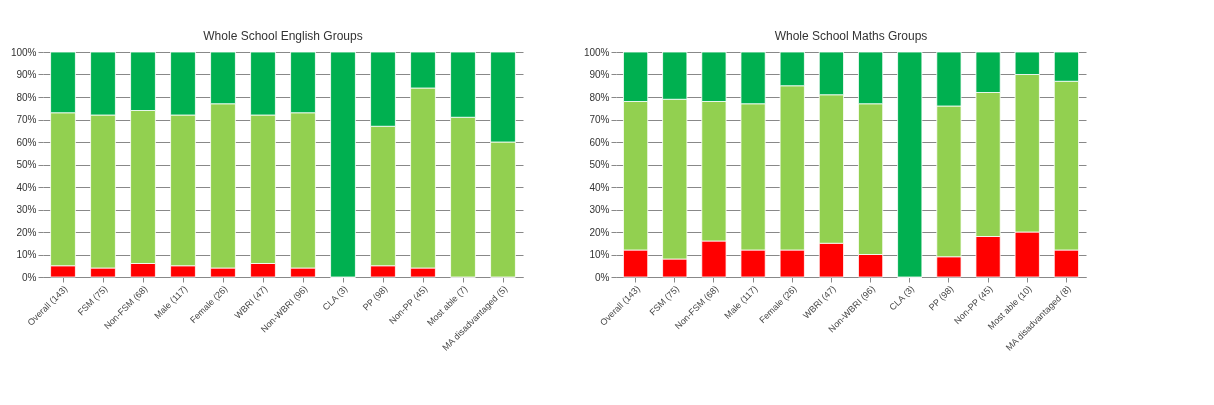 This screenshot has height=405, width=1214. Describe the element at coordinates (283, 36) in the screenshot. I see `chart-title: Whole School English Groups` at that location.